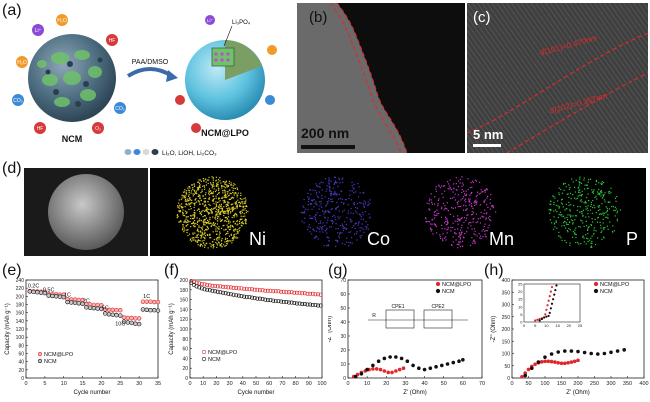 This screenshot has width=650, height=402. Describe the element at coordinates (438, 284) in the screenshot. I see `legend-marker` at that location.